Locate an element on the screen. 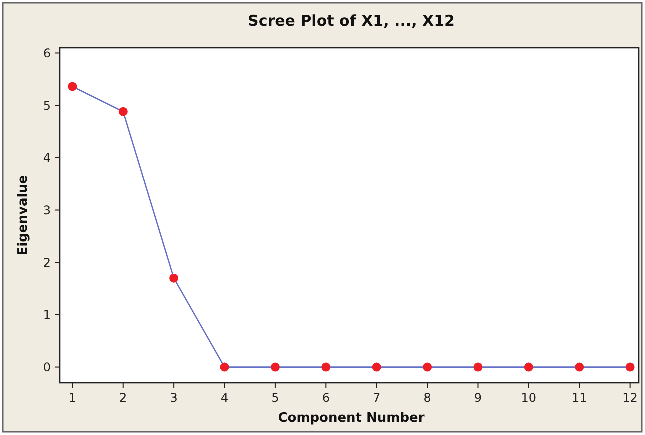 This screenshot has width=645, height=435. y-tick-label: 4 is located at coordinates (47, 158).